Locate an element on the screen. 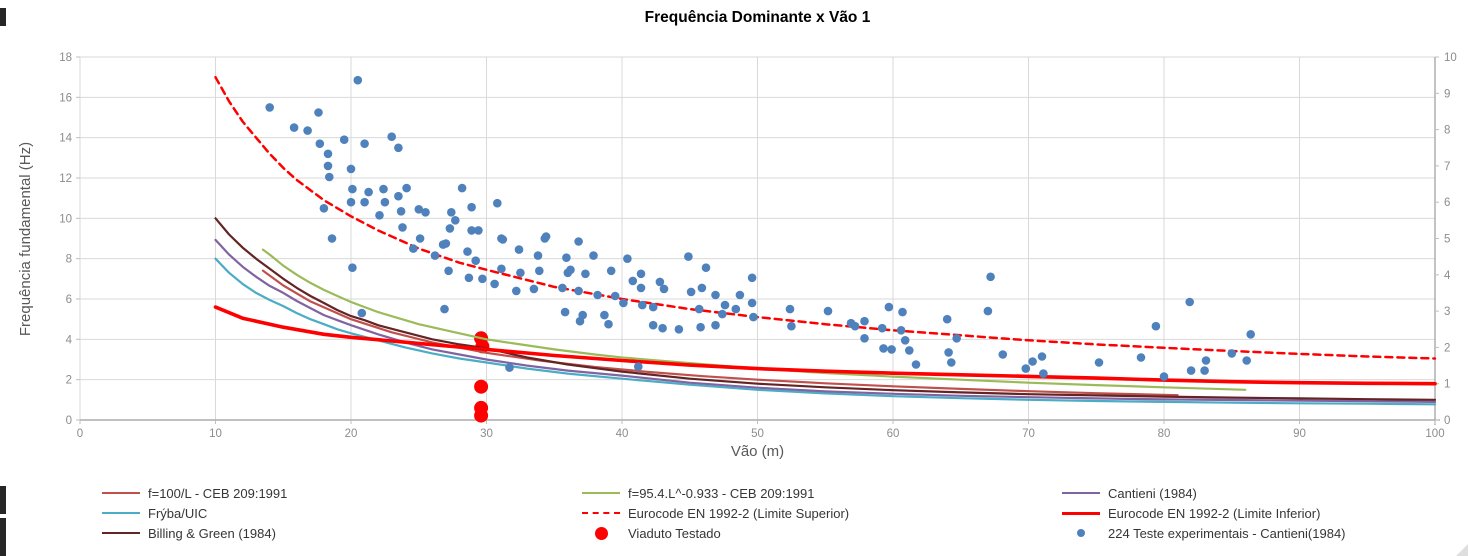 The height and width of the screenshot is (556, 1468). legend-item-viaduto: Viaduto Testado is located at coordinates (714, 533).